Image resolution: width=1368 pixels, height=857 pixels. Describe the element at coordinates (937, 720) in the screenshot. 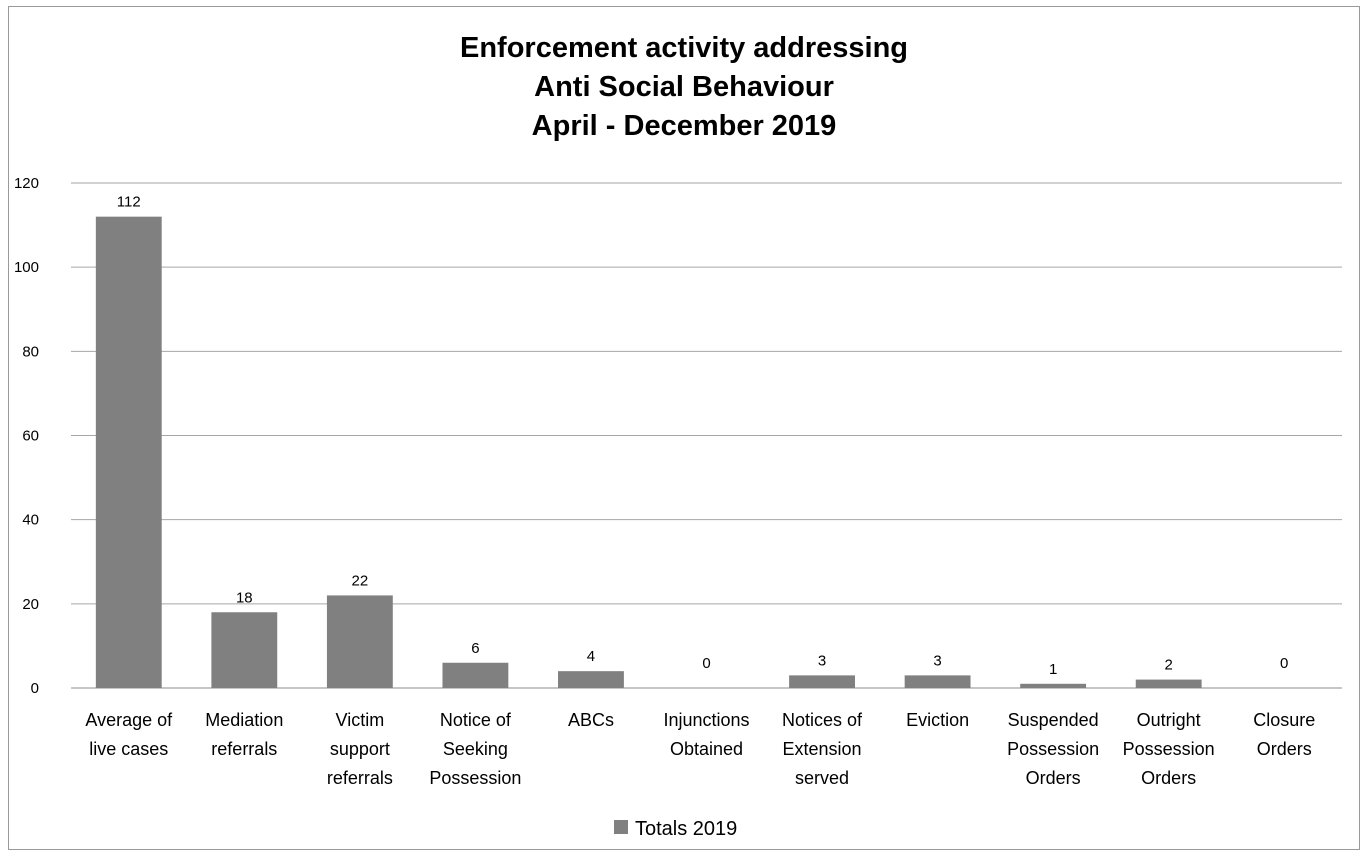

I see `x-category-label-8: Eviction` at that location.